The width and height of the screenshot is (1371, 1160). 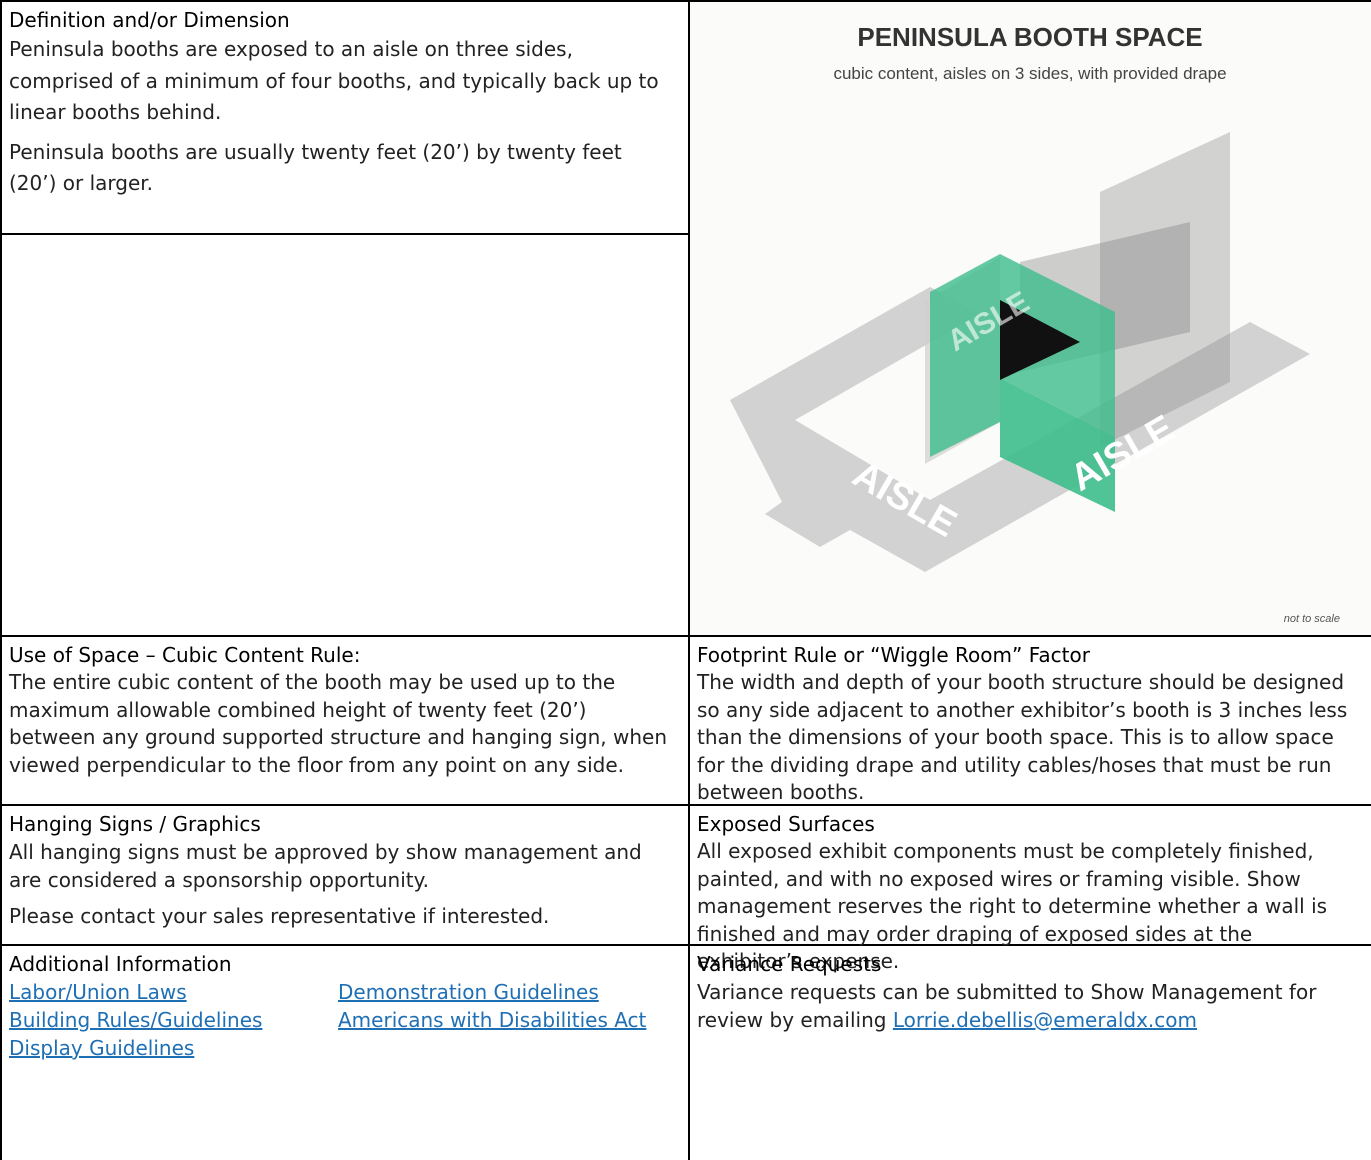 I want to click on aisle-floor, so click(x=1020, y=429).